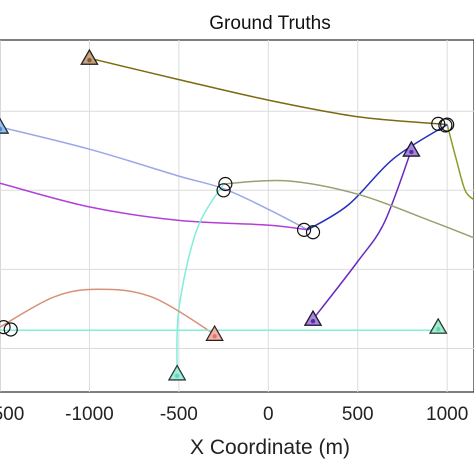 This screenshot has width=474, height=474. Describe the element at coordinates (12, 414) in the screenshot. I see `x-tick-label: -1500` at that location.